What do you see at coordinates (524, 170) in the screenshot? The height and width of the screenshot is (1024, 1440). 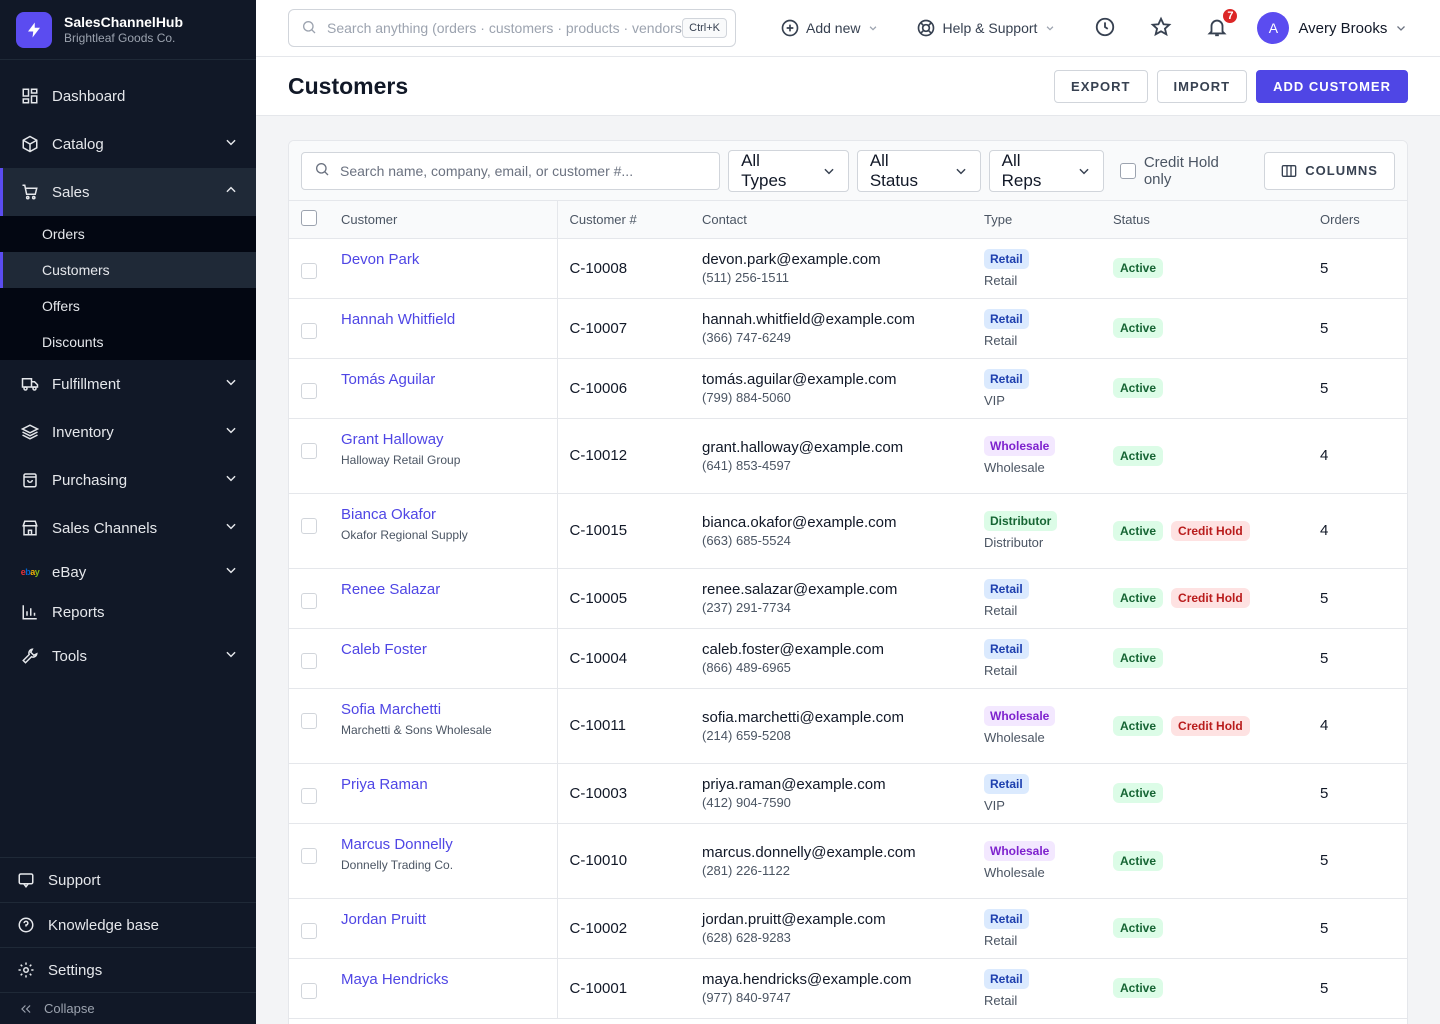 I see `customer-search-input` at bounding box center [524, 170].